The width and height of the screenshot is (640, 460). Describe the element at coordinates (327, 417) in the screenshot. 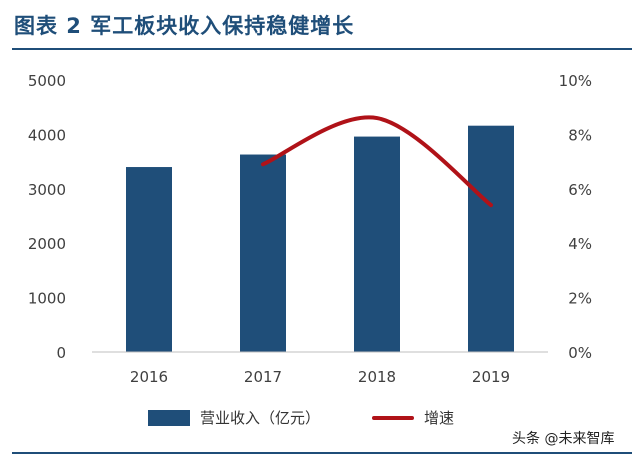

I see `legend: 营业收入（亿元） 增速` at that location.